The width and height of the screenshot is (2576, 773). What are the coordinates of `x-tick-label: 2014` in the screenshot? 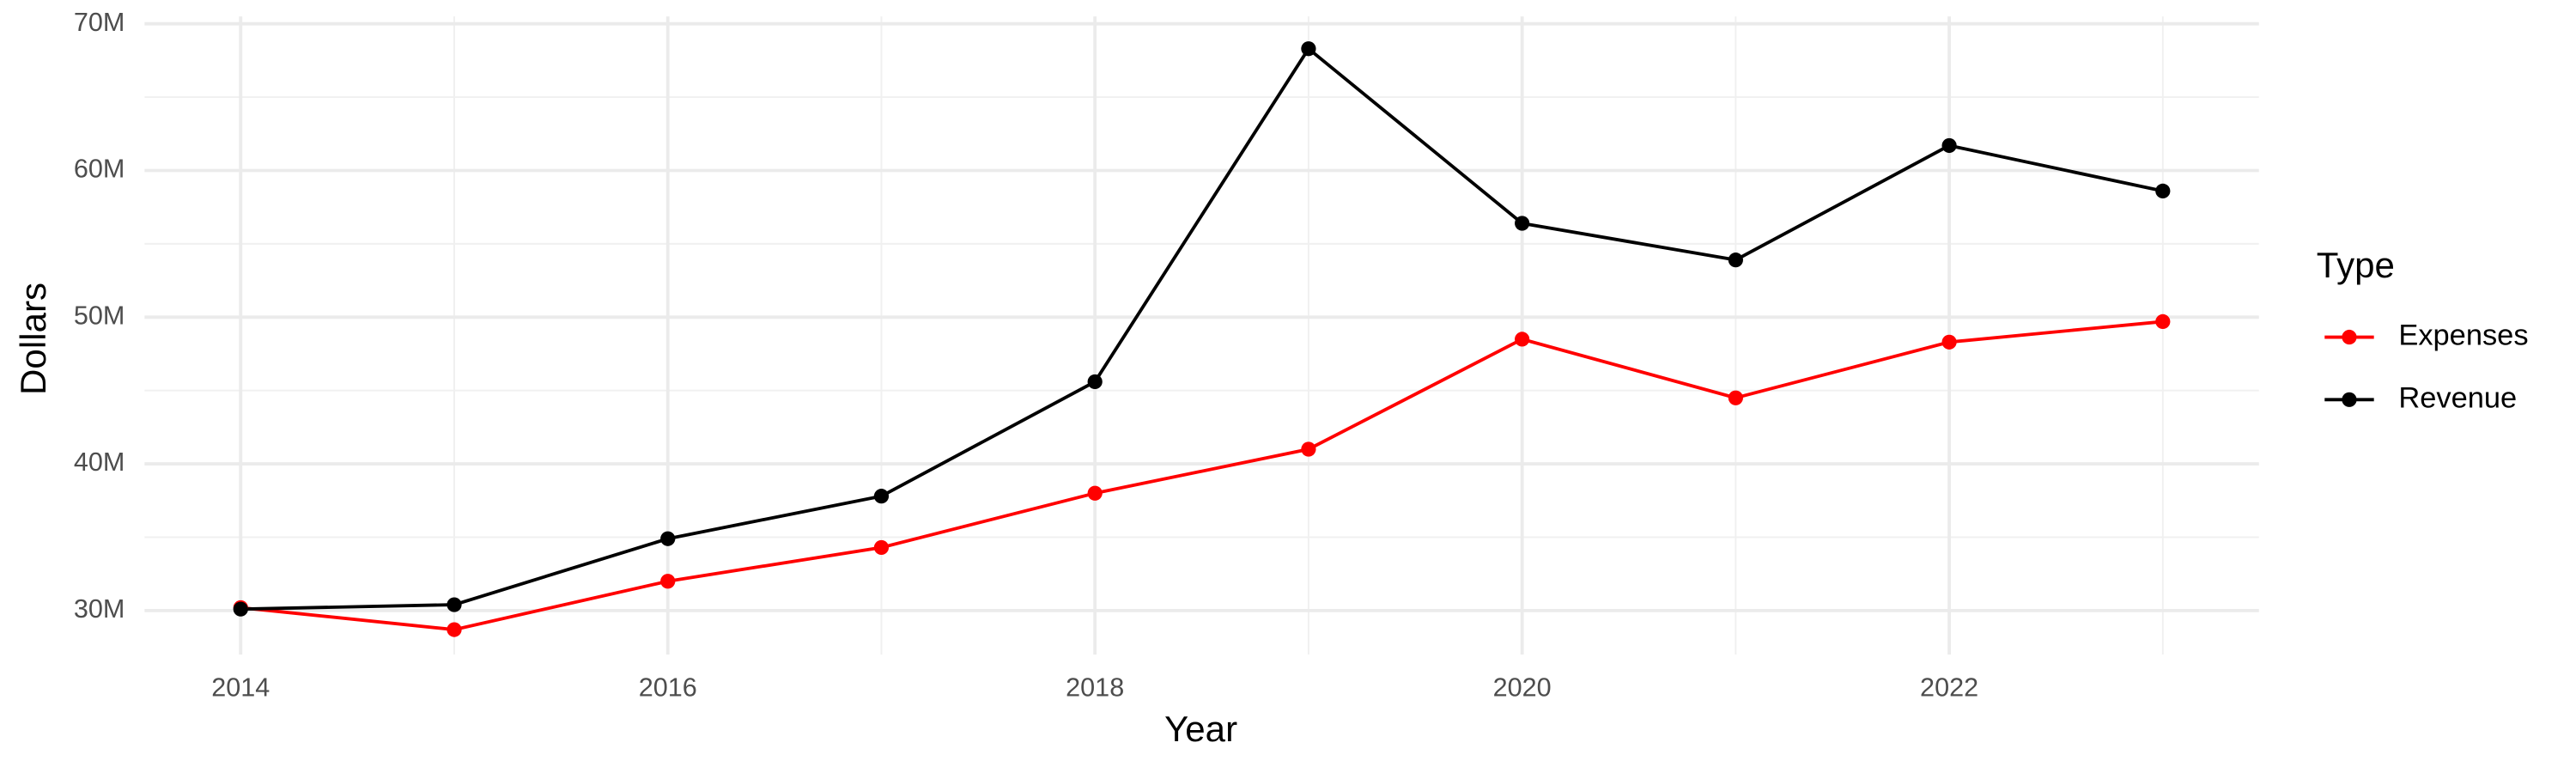 It's located at (240, 687).